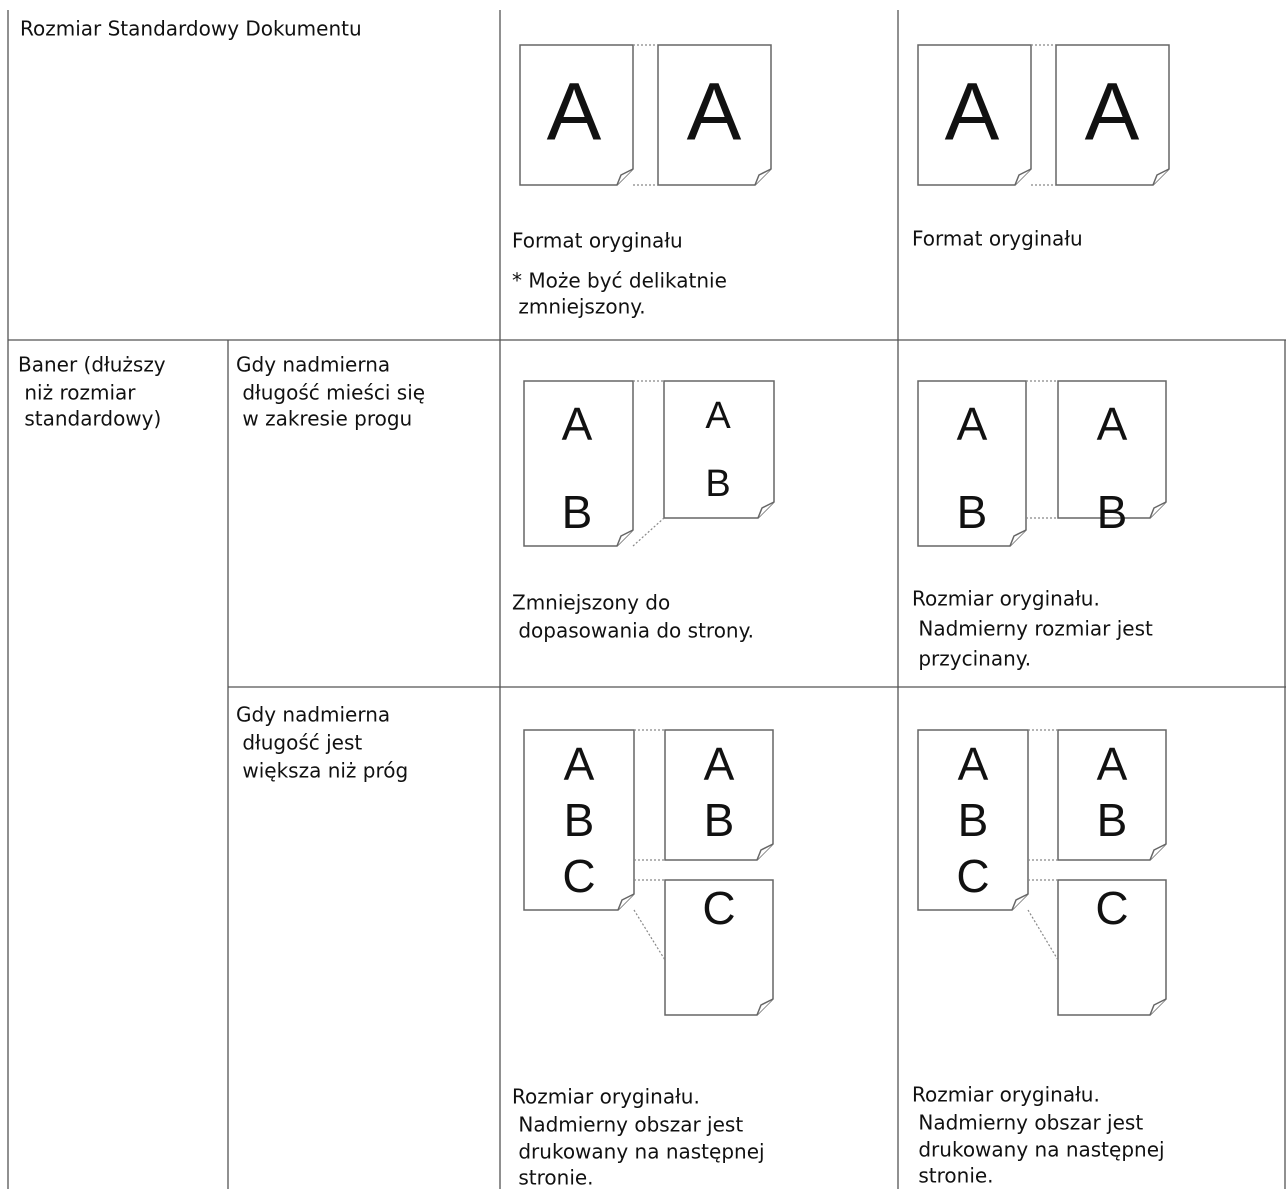 This screenshot has width=1286, height=1189. What do you see at coordinates (77, 393) in the screenshot?
I see `cell-text: niż rozmiar` at bounding box center [77, 393].